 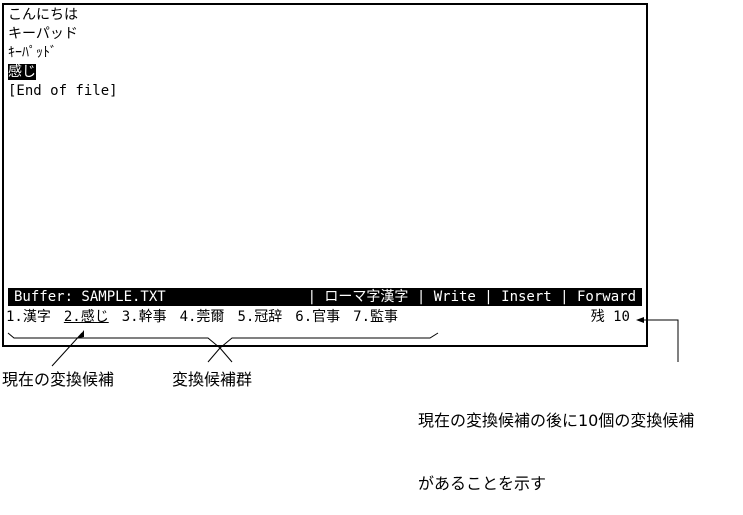 What do you see at coordinates (144, 317) in the screenshot?
I see `candidate: 3.幹事` at bounding box center [144, 317].